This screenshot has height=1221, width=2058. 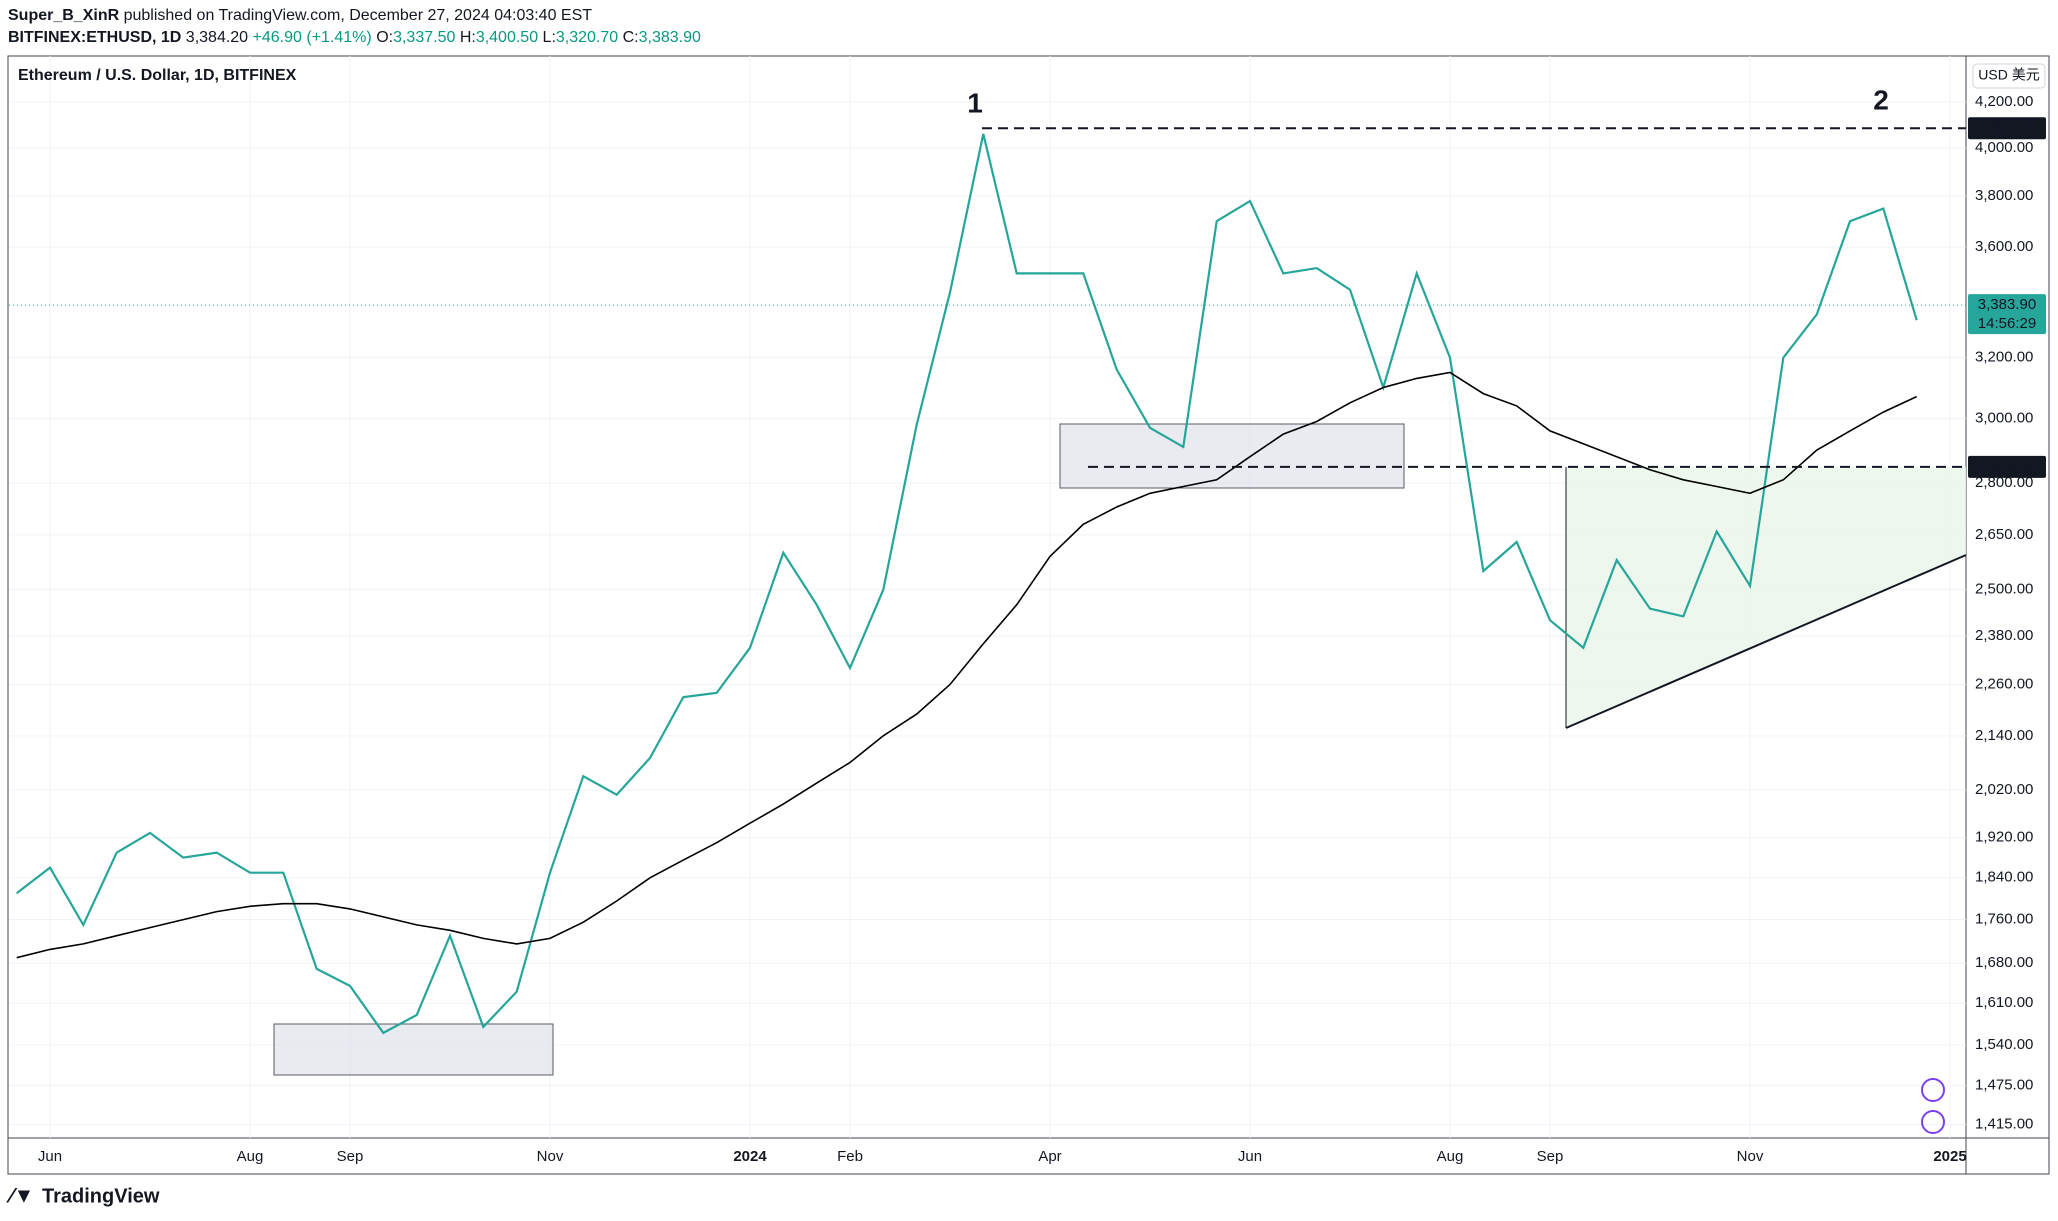 I want to click on currency-button, so click(x=2009, y=76).